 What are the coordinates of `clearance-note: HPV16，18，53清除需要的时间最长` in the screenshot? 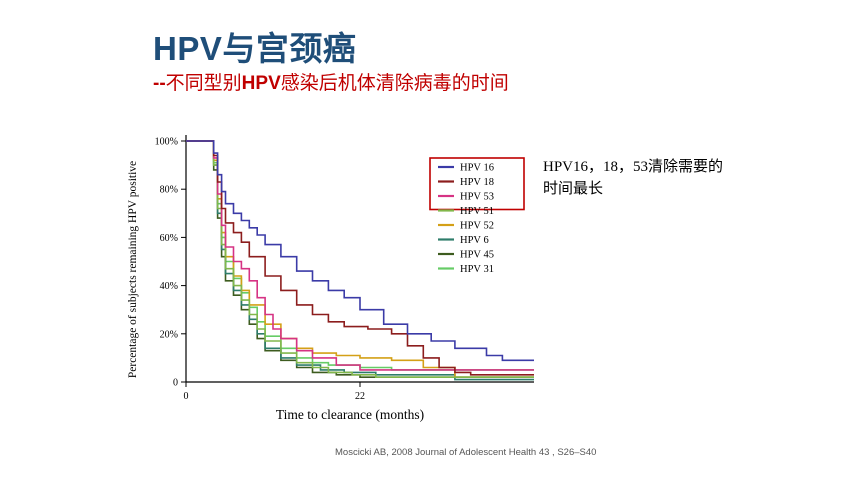 It's located at (635, 178).